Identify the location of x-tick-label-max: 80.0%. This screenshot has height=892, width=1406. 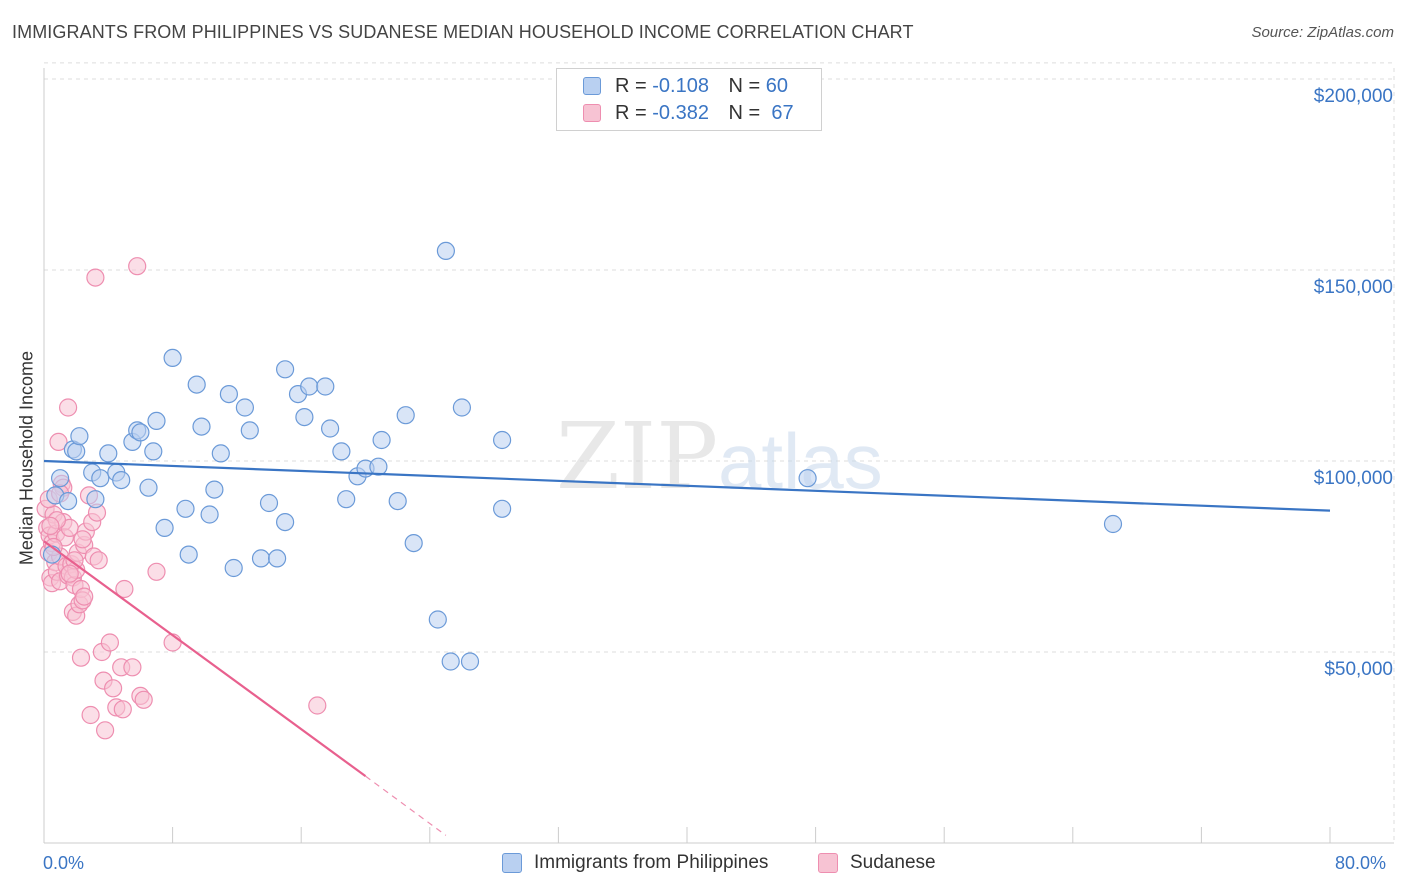
(1361, 863).